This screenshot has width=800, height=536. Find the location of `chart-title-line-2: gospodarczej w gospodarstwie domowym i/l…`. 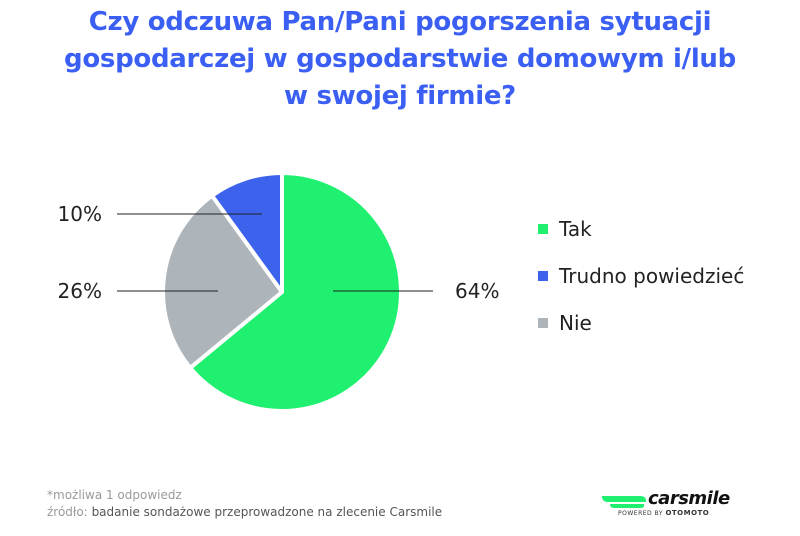

chart-title-line-2: gospodarczej w gospodarstwie domowym i/l… is located at coordinates (400, 59).